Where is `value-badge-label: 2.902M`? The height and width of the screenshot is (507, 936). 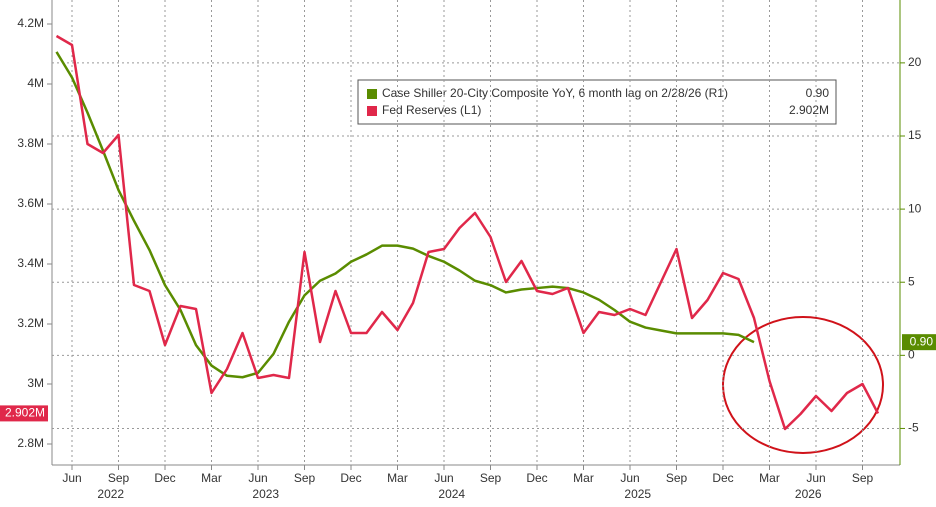 value-badge-label: 2.902M is located at coordinates (25, 413).